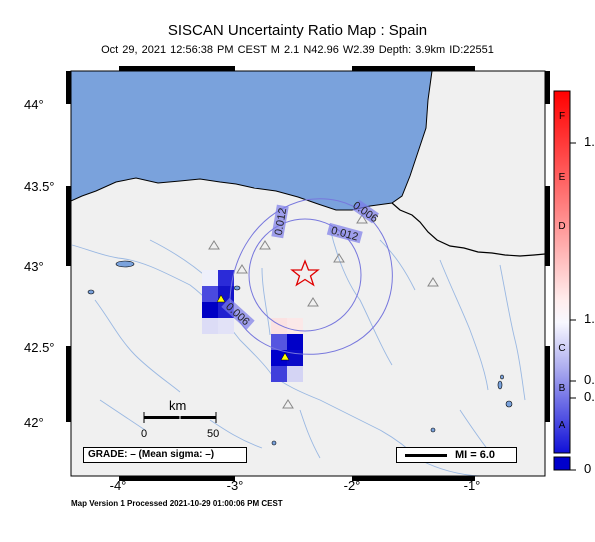  I want to click on mi-text: MI = 6.0, so click(475, 455).